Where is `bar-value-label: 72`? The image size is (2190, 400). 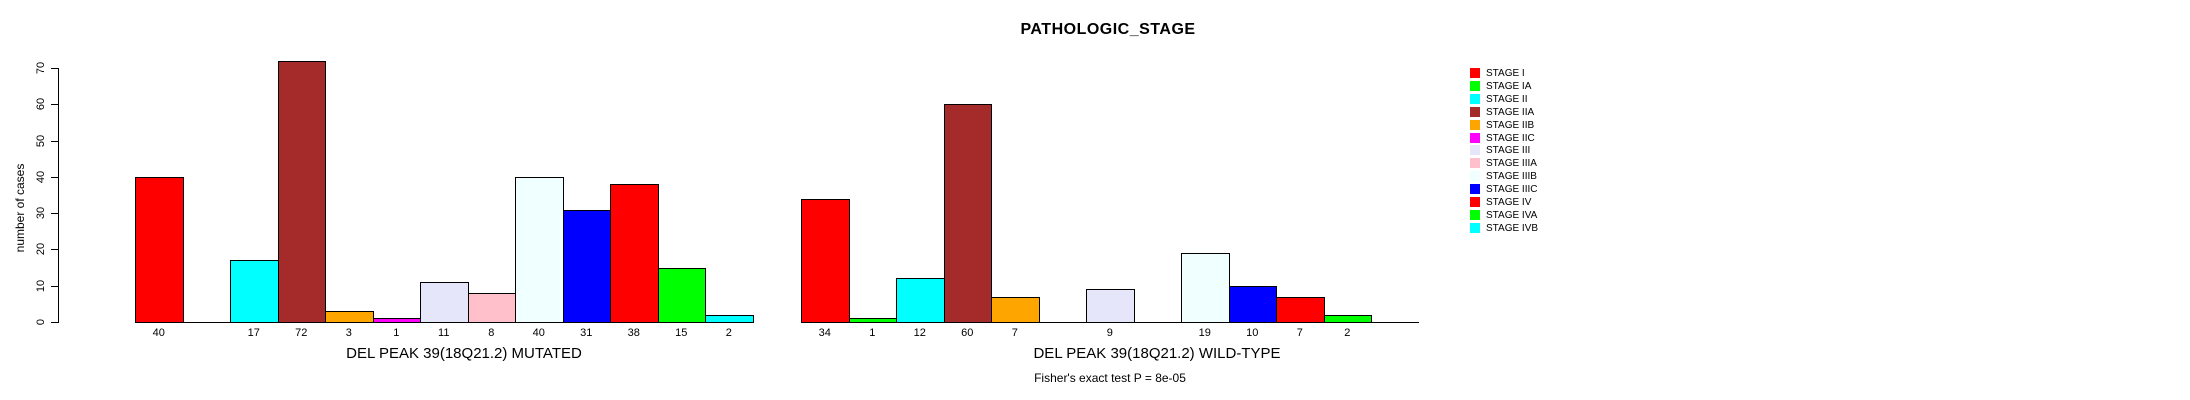 bar-value-label: 72 is located at coordinates (301, 333).